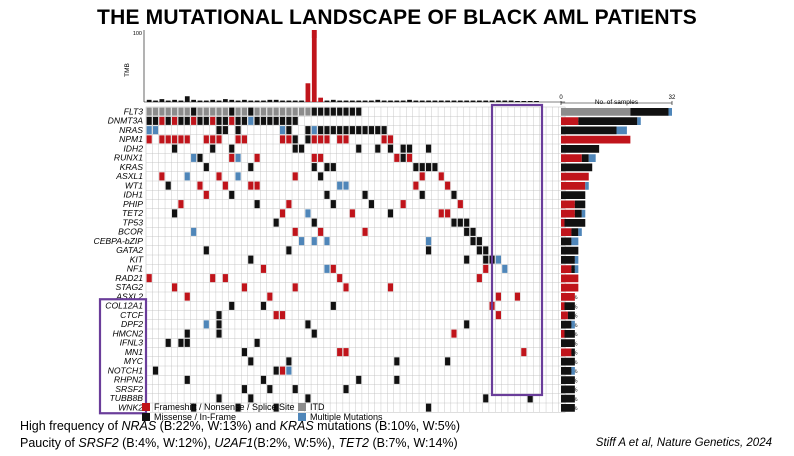 The image size is (794, 456). I want to click on tmb-axis-label: TMB, so click(127, 70).